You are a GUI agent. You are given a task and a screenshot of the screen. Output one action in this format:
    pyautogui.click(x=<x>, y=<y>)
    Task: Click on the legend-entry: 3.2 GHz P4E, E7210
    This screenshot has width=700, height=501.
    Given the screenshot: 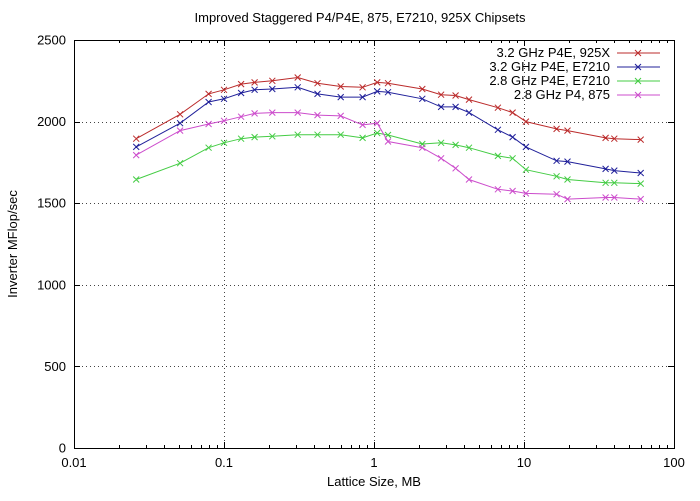 What is the action you would take?
    pyautogui.click(x=574, y=66)
    